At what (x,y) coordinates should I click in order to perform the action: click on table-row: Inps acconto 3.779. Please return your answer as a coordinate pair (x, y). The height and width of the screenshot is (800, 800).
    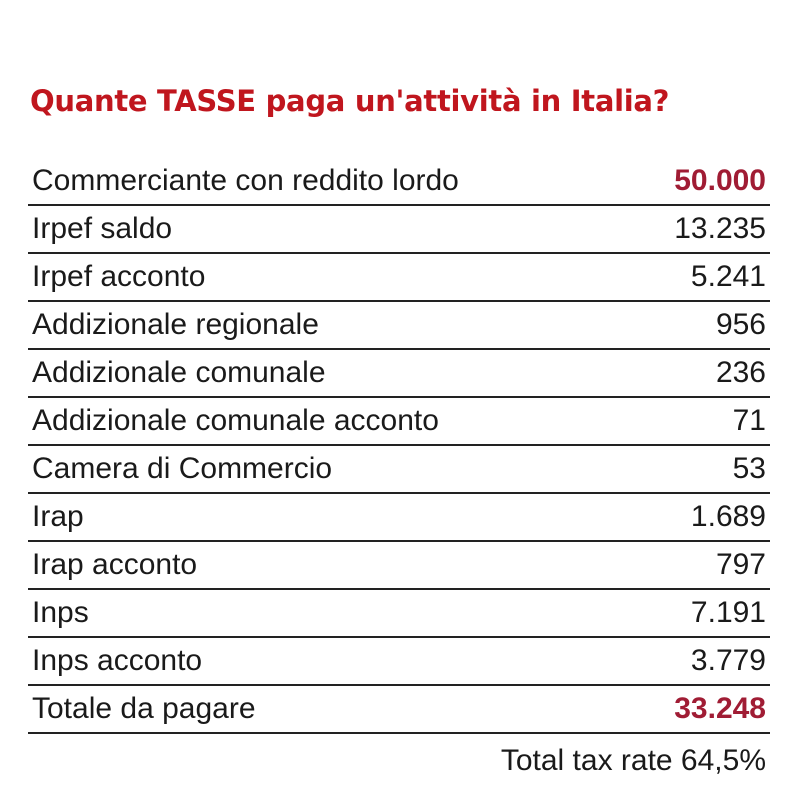
    Looking at the image, I should click on (399, 662).